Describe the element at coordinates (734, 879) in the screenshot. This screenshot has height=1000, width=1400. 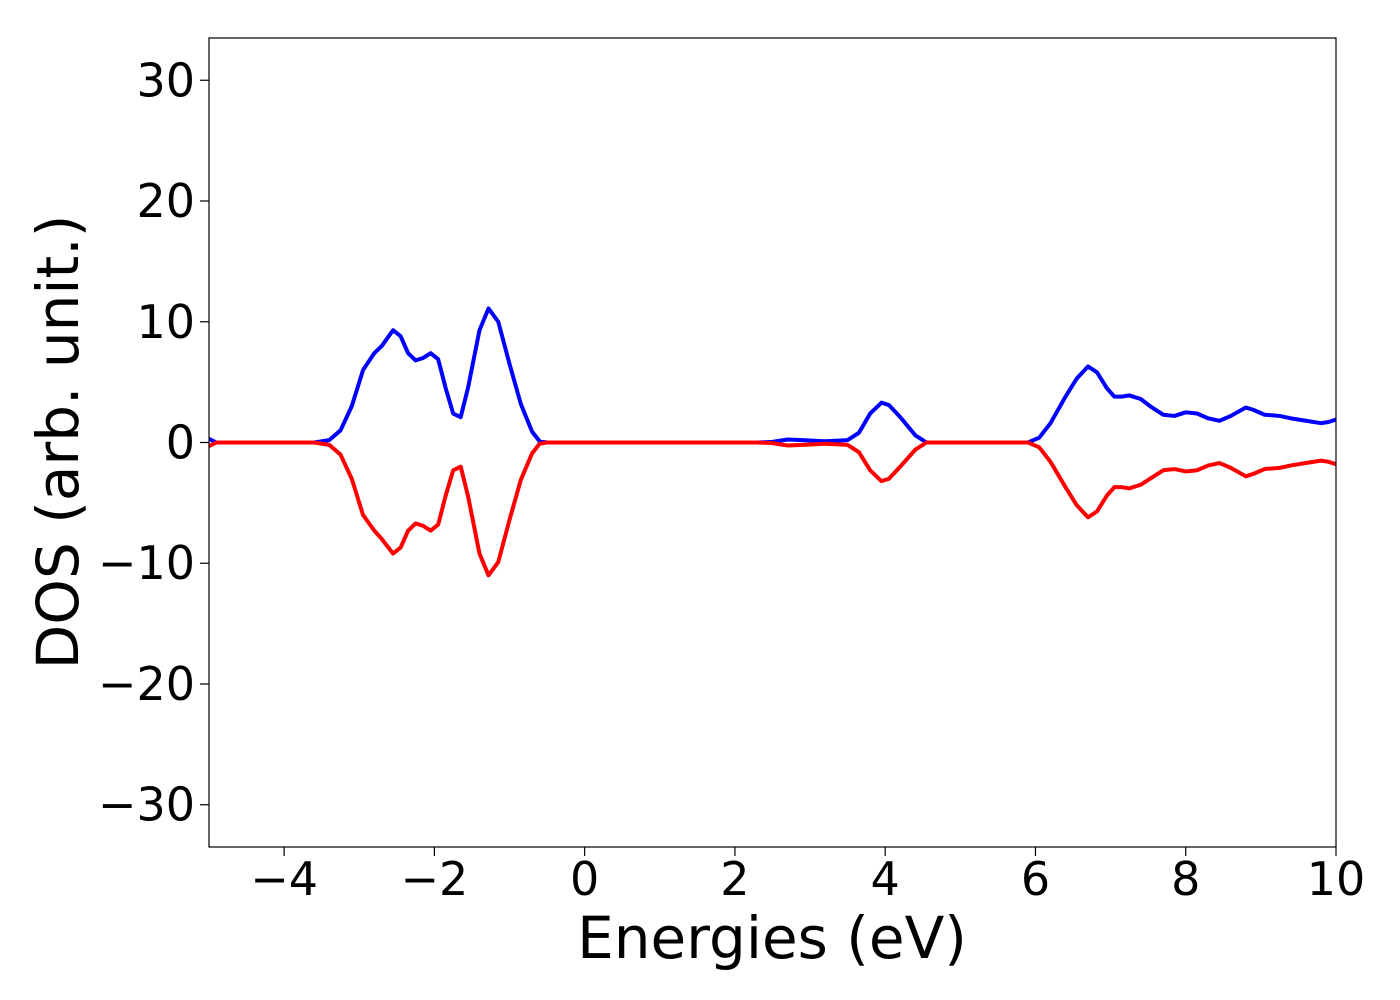
I see `x-tick-label: 2` at that location.